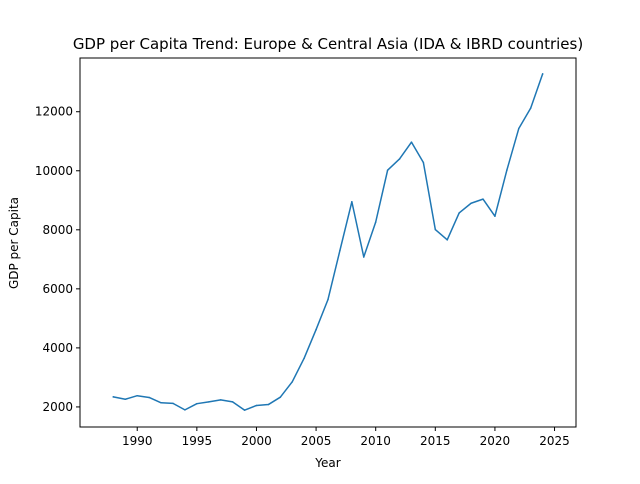  I want to click on data-point-2013, so click(411, 142).